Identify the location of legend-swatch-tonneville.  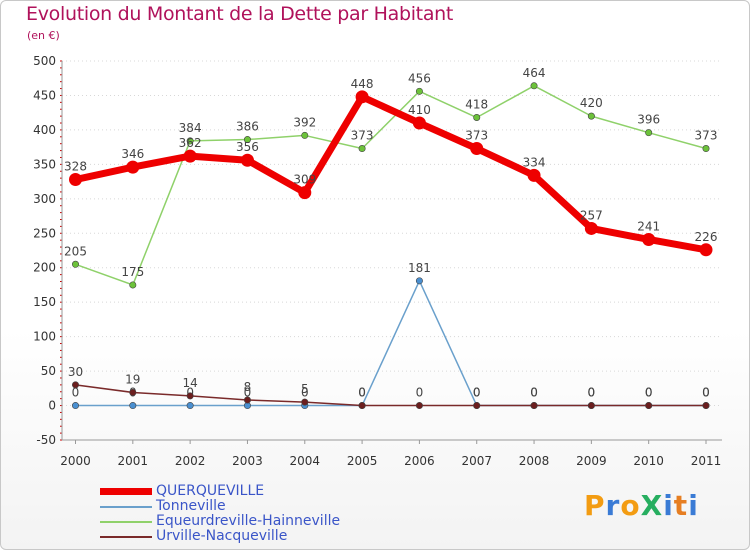
(126, 507).